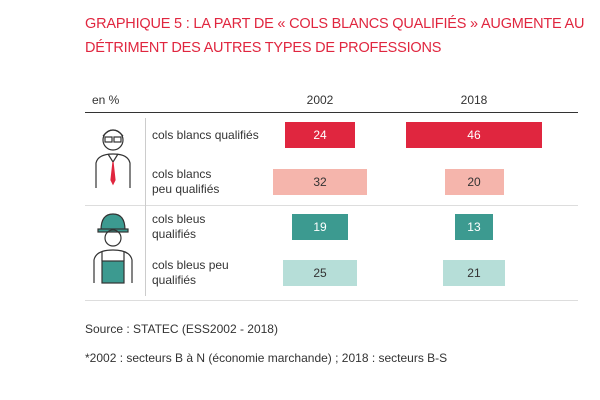 The height and width of the screenshot is (400, 600). Describe the element at coordinates (320, 100) in the screenshot. I see `series-header: 2002` at that location.